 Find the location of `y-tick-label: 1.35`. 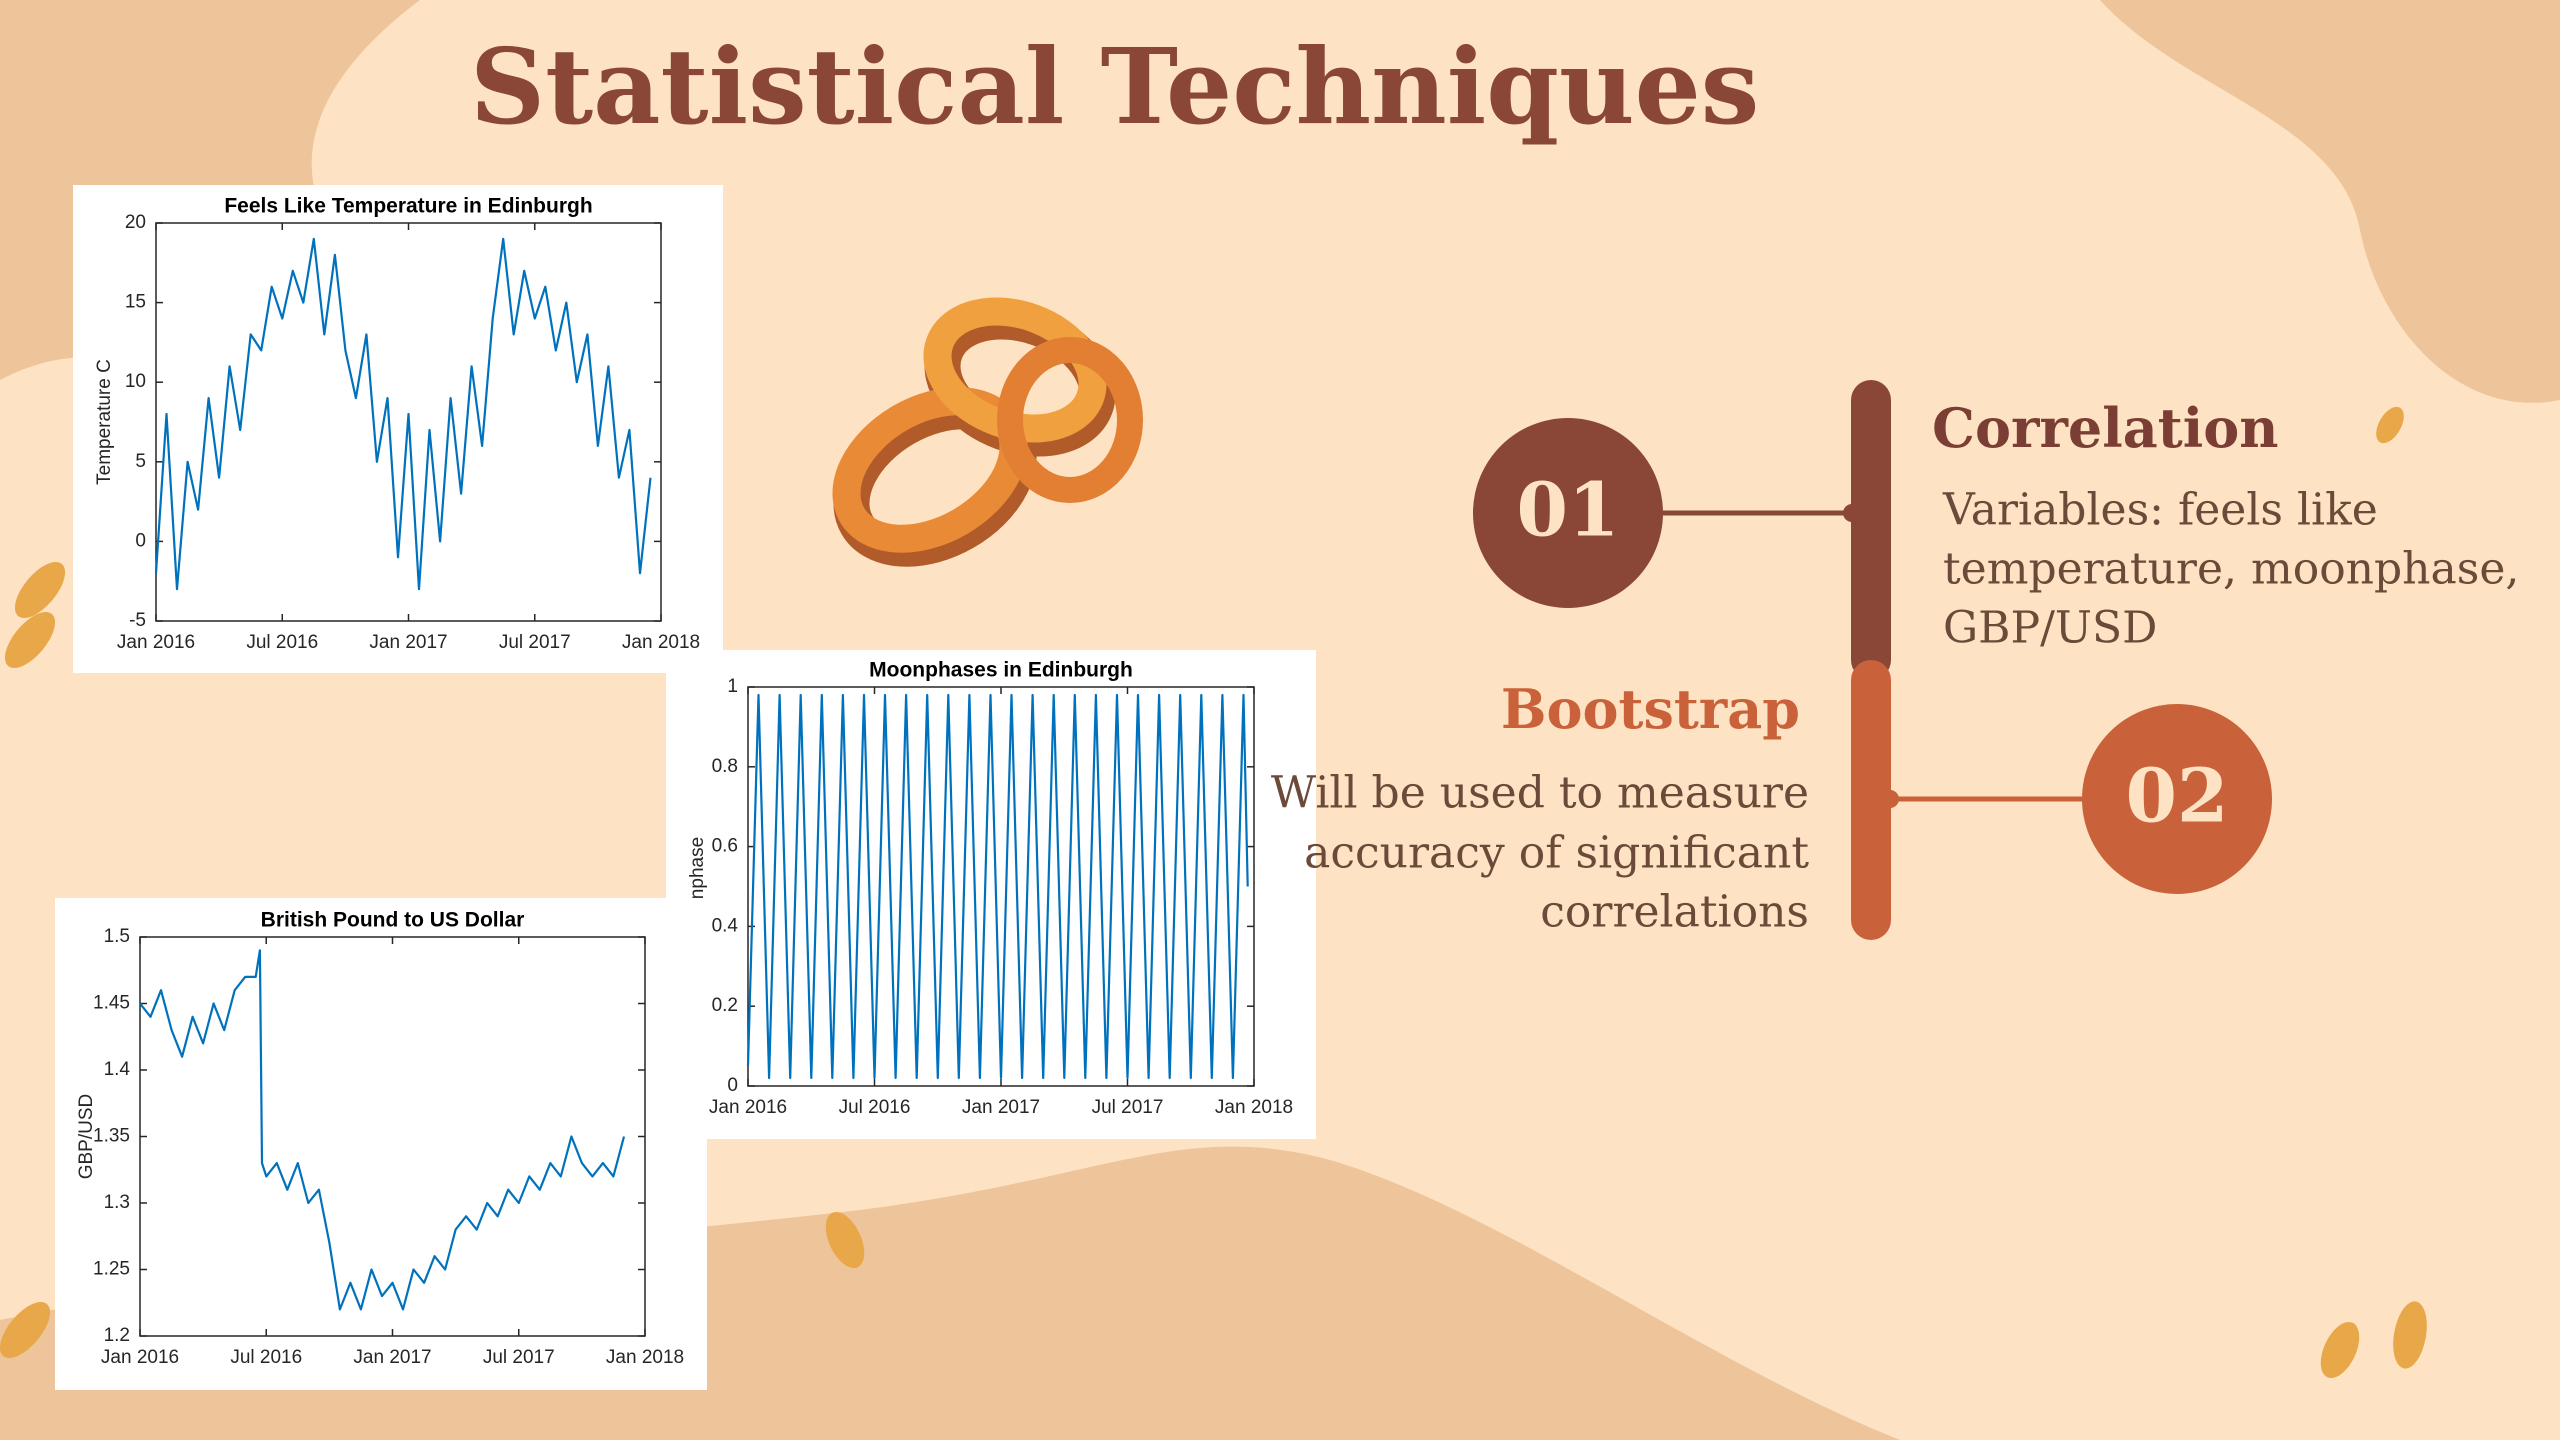

y-tick-label: 1.35 is located at coordinates (111, 1136).